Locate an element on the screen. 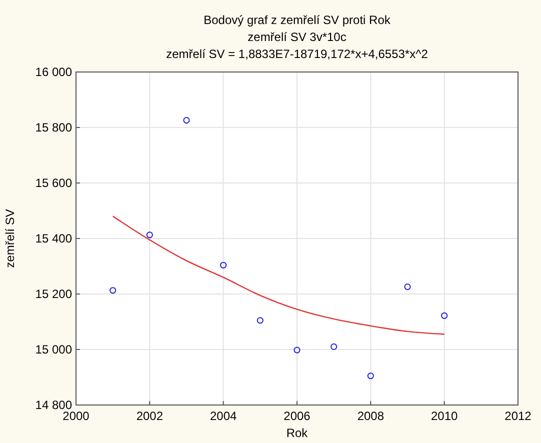 The image size is (541, 443). text: zemřelí SV = 1,8833E7-18719,172*x+4,6553*x^2 is located at coordinates (297, 54).